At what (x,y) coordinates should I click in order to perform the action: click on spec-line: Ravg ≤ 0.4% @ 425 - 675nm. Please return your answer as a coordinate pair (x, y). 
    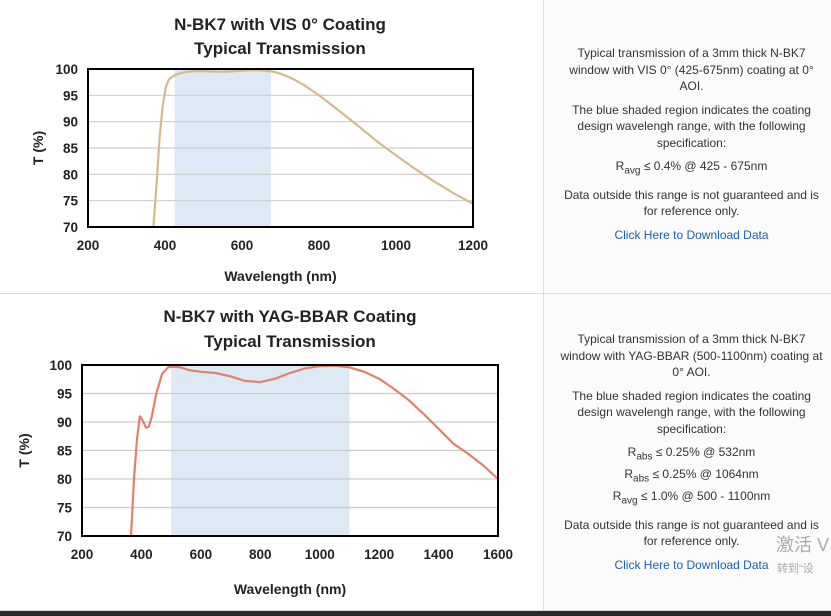
    Looking at the image, I should click on (691, 169).